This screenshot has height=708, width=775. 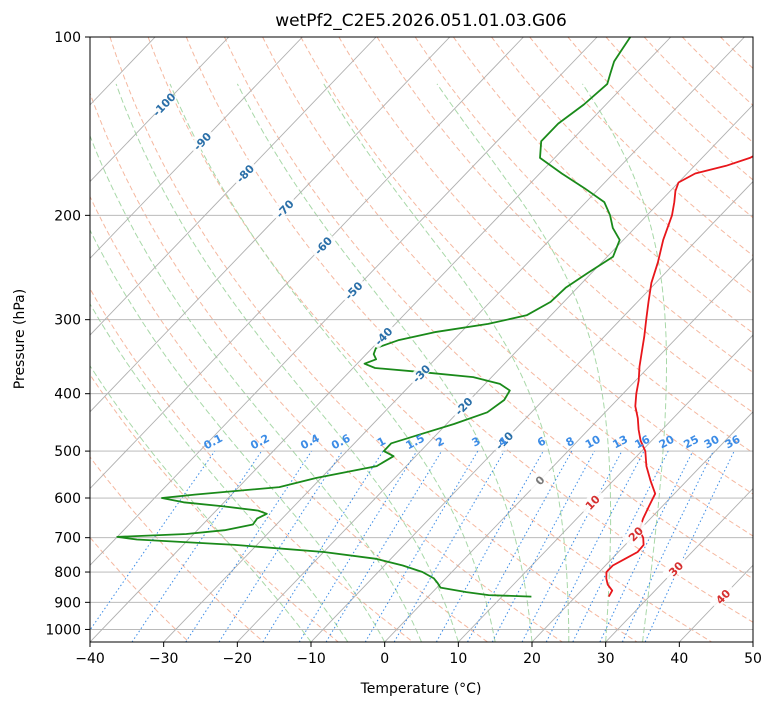 I want to click on mixing-ratio-label-text: 36, so click(x=733, y=442).